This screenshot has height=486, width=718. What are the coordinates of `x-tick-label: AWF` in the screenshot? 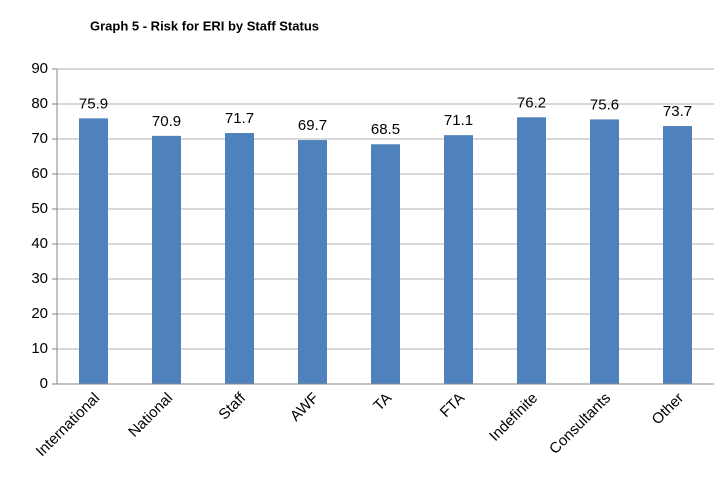 It's located at (304, 407).